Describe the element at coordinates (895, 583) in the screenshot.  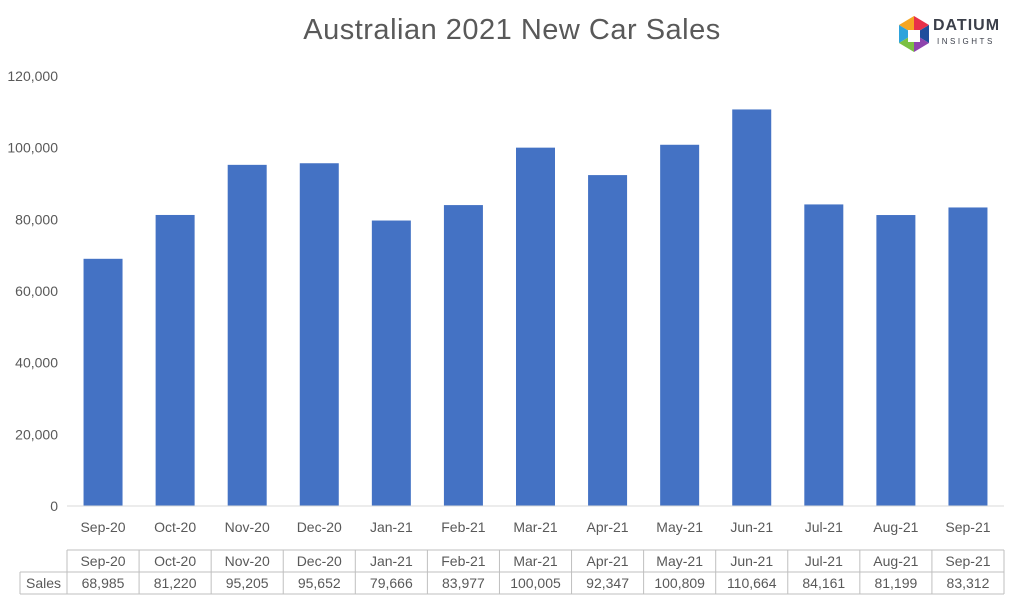
I see `table-value-cell: 81,199` at that location.